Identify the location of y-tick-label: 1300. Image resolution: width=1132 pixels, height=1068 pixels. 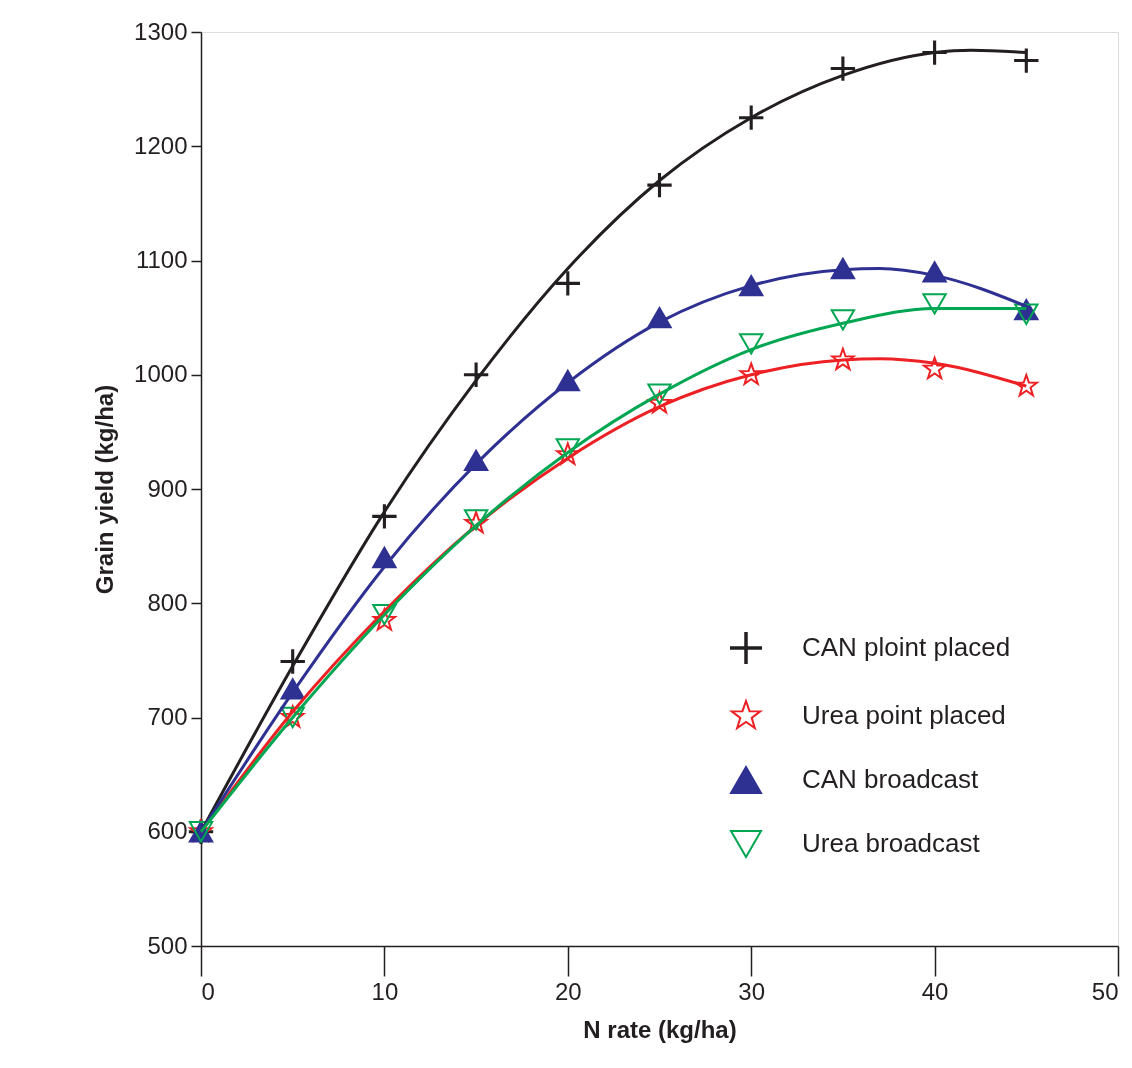
(161, 31).